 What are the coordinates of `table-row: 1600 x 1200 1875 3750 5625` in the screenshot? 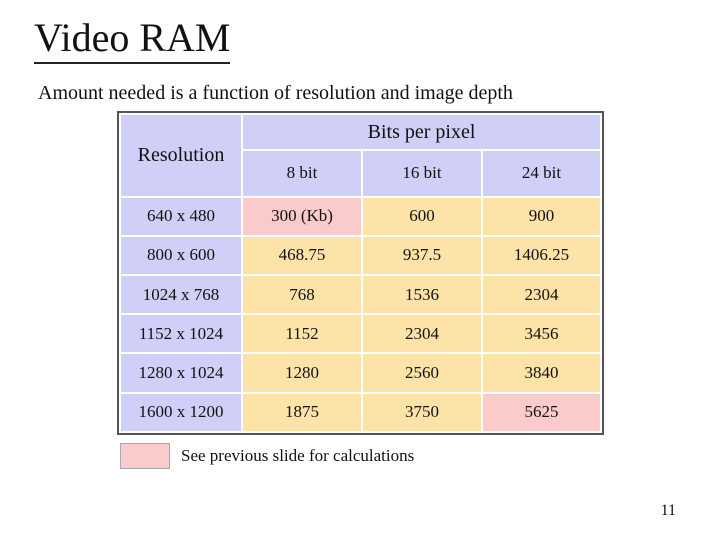 It's located at (361, 412).